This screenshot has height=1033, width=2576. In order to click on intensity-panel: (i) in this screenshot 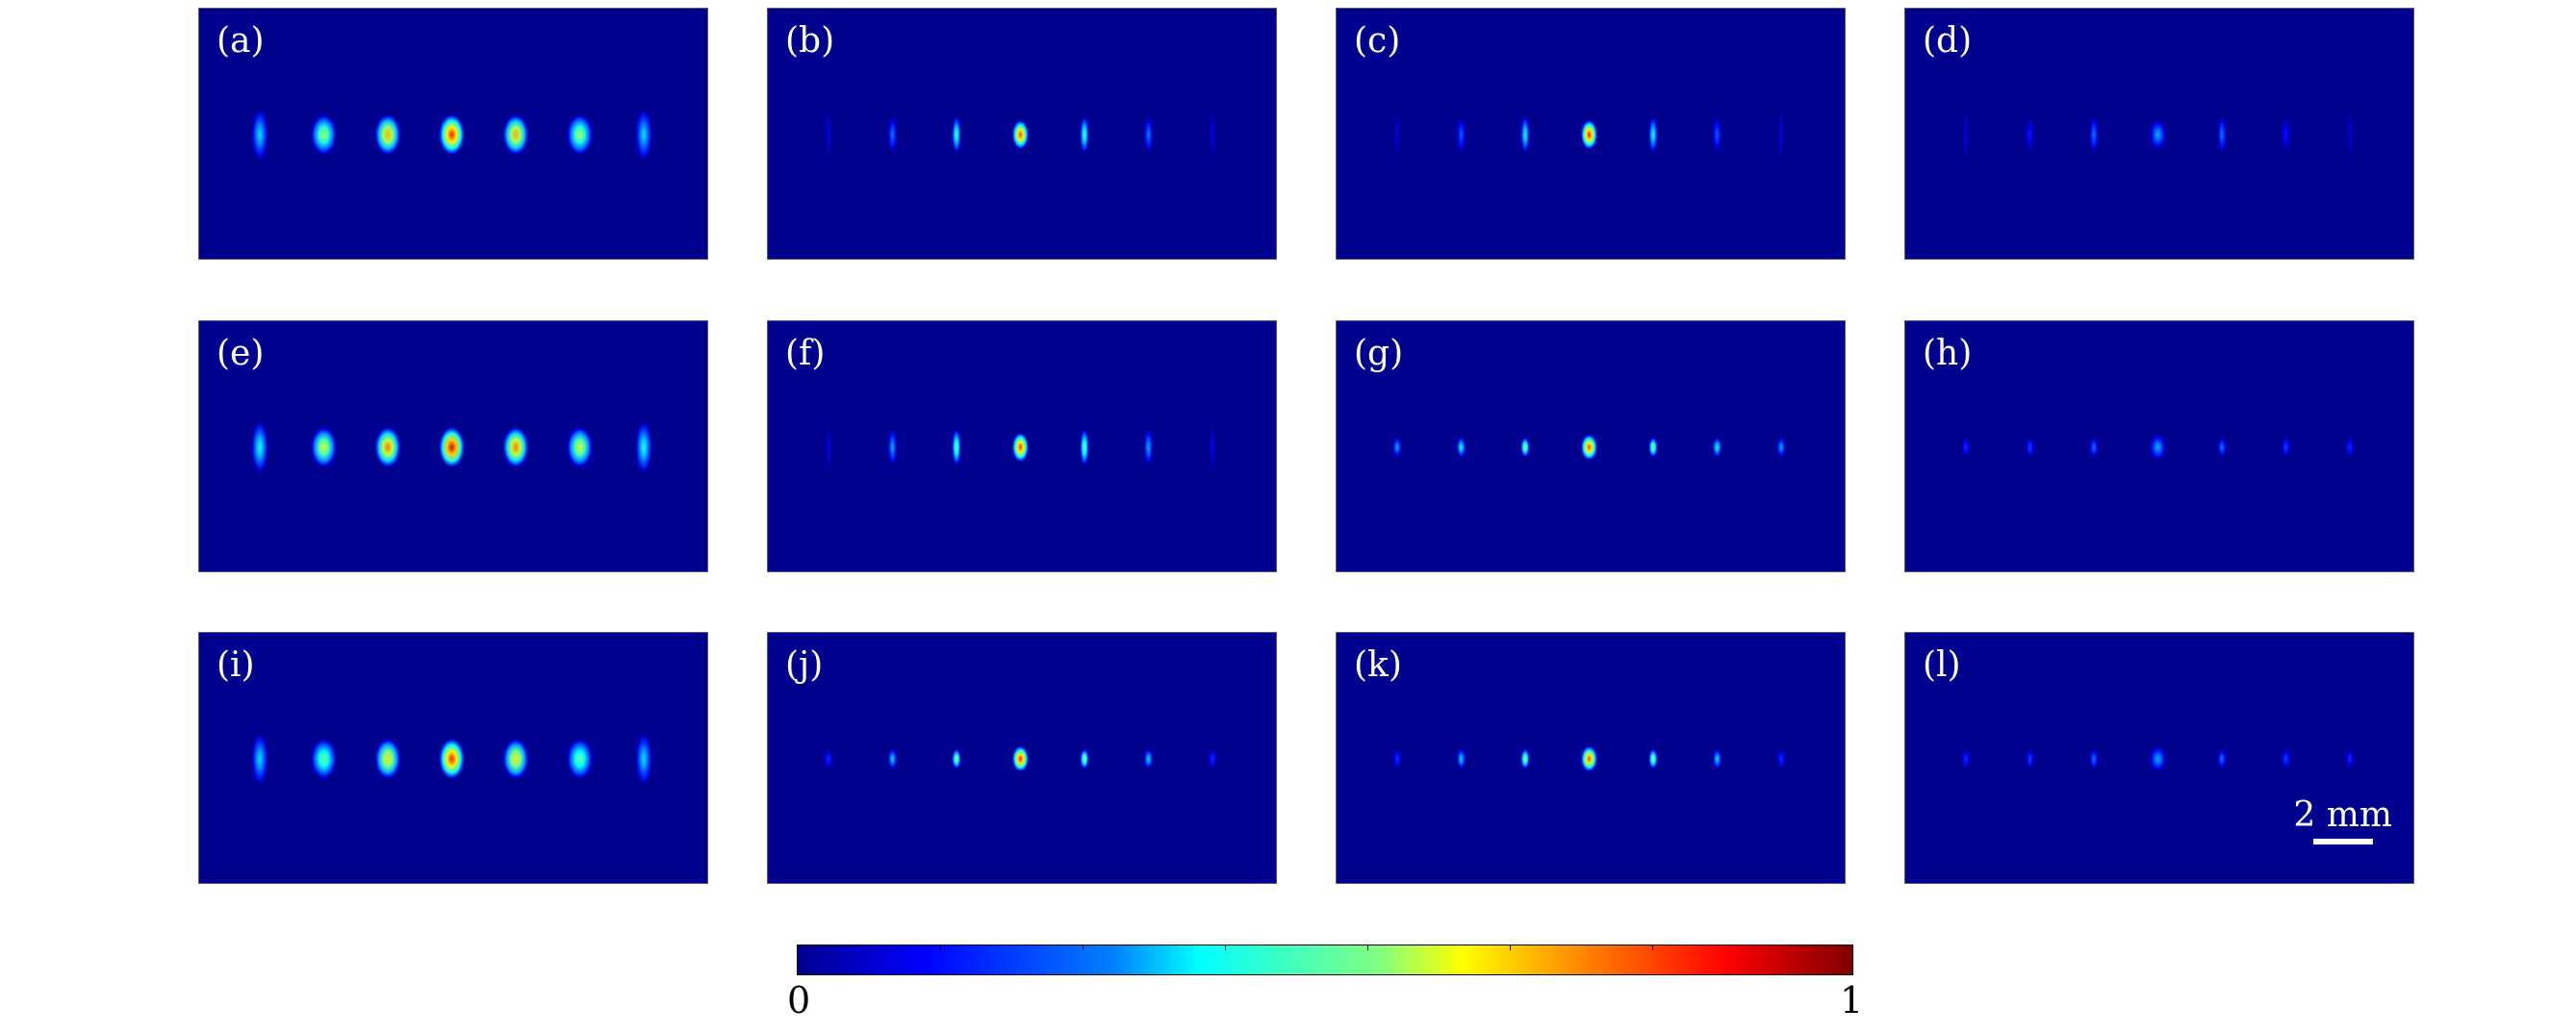, I will do `click(453, 758)`.